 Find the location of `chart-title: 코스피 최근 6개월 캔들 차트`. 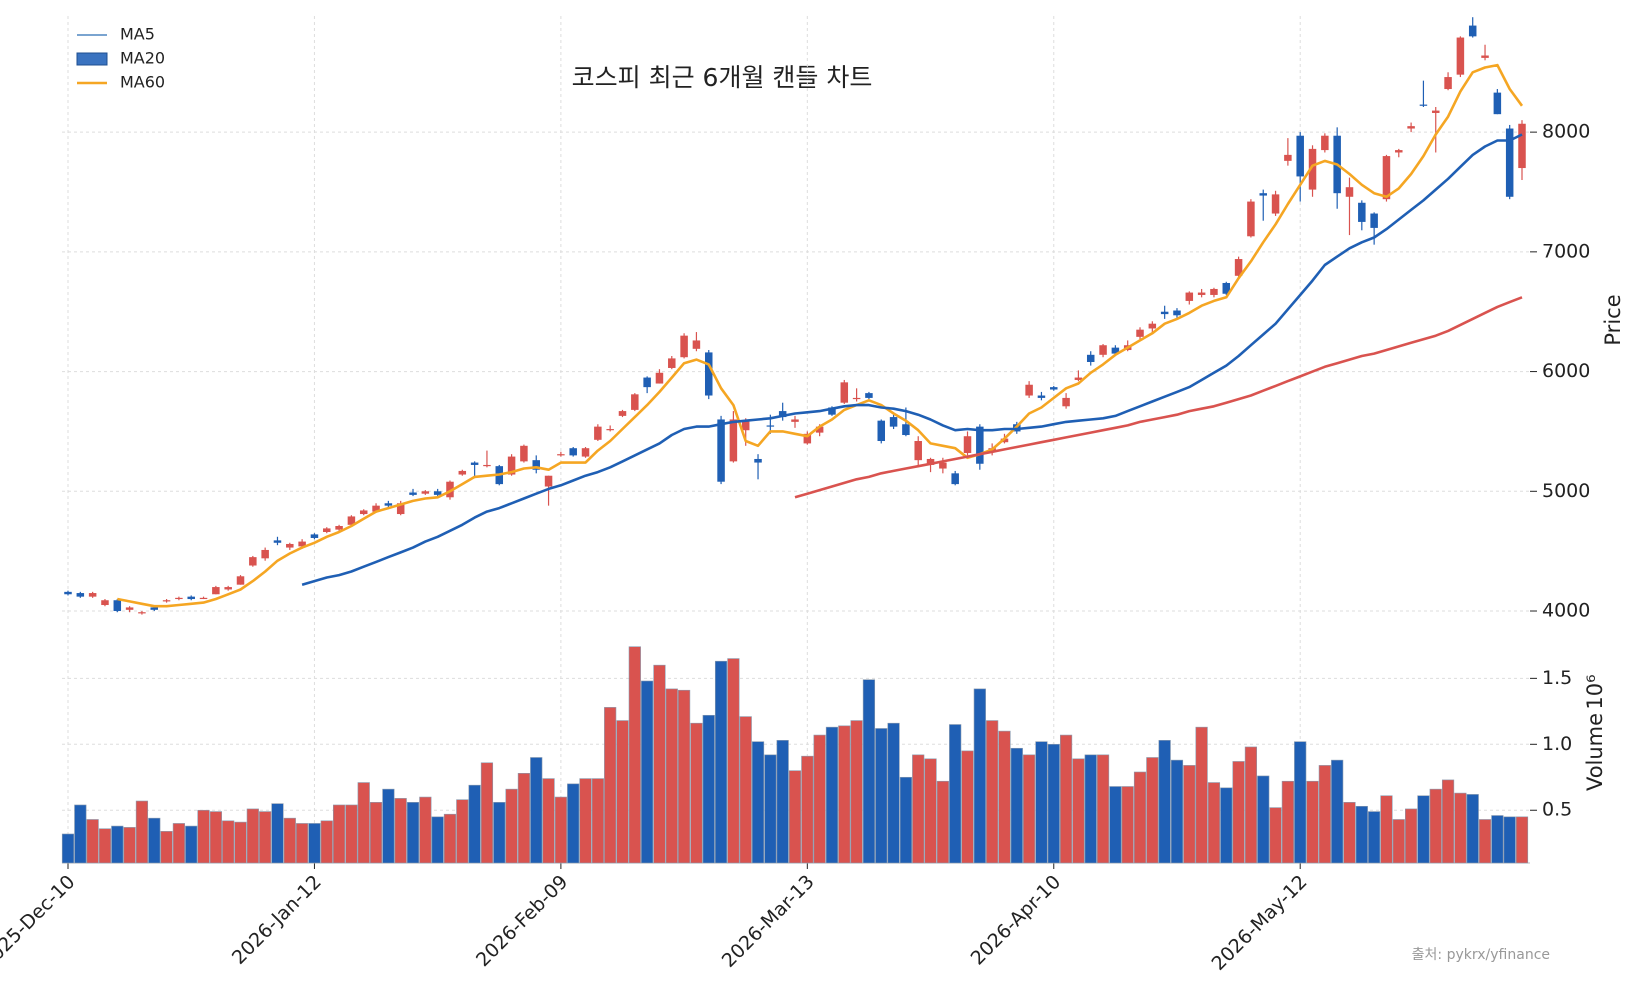

chart-title: 코스피 최근 6개월 캔들 차트 is located at coordinates (722, 77).